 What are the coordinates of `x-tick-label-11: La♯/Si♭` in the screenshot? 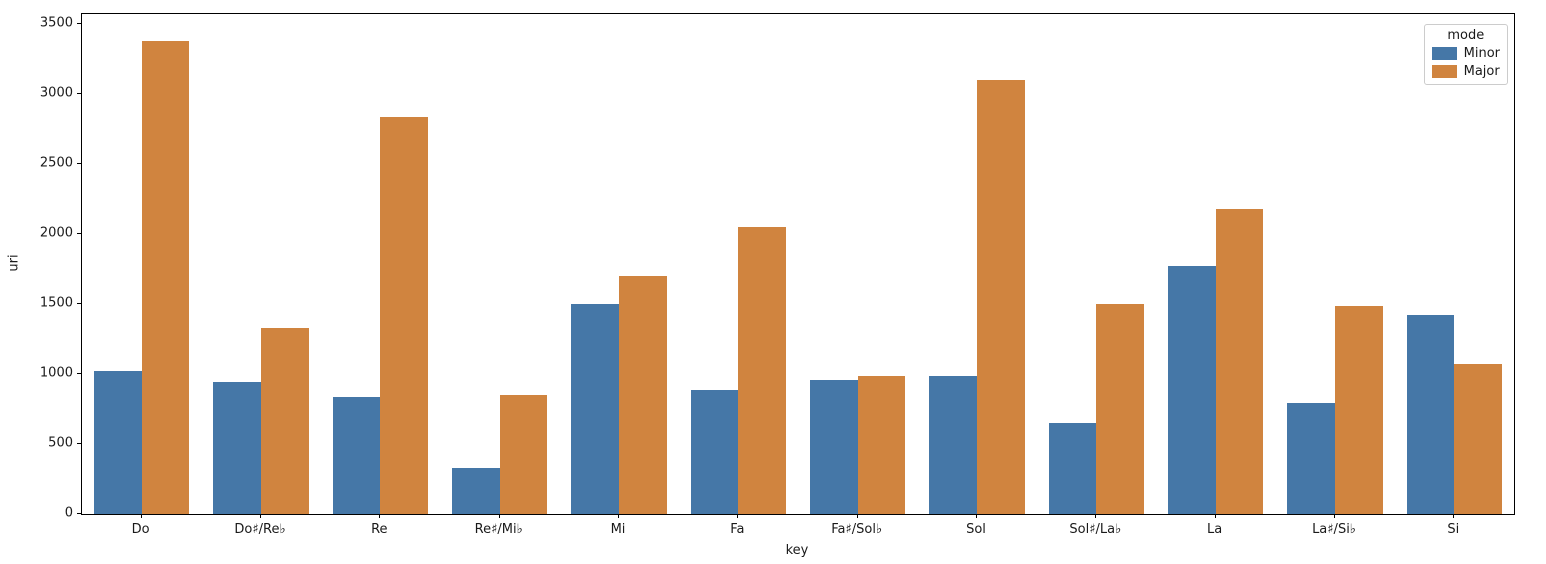 It's located at (1334, 529).